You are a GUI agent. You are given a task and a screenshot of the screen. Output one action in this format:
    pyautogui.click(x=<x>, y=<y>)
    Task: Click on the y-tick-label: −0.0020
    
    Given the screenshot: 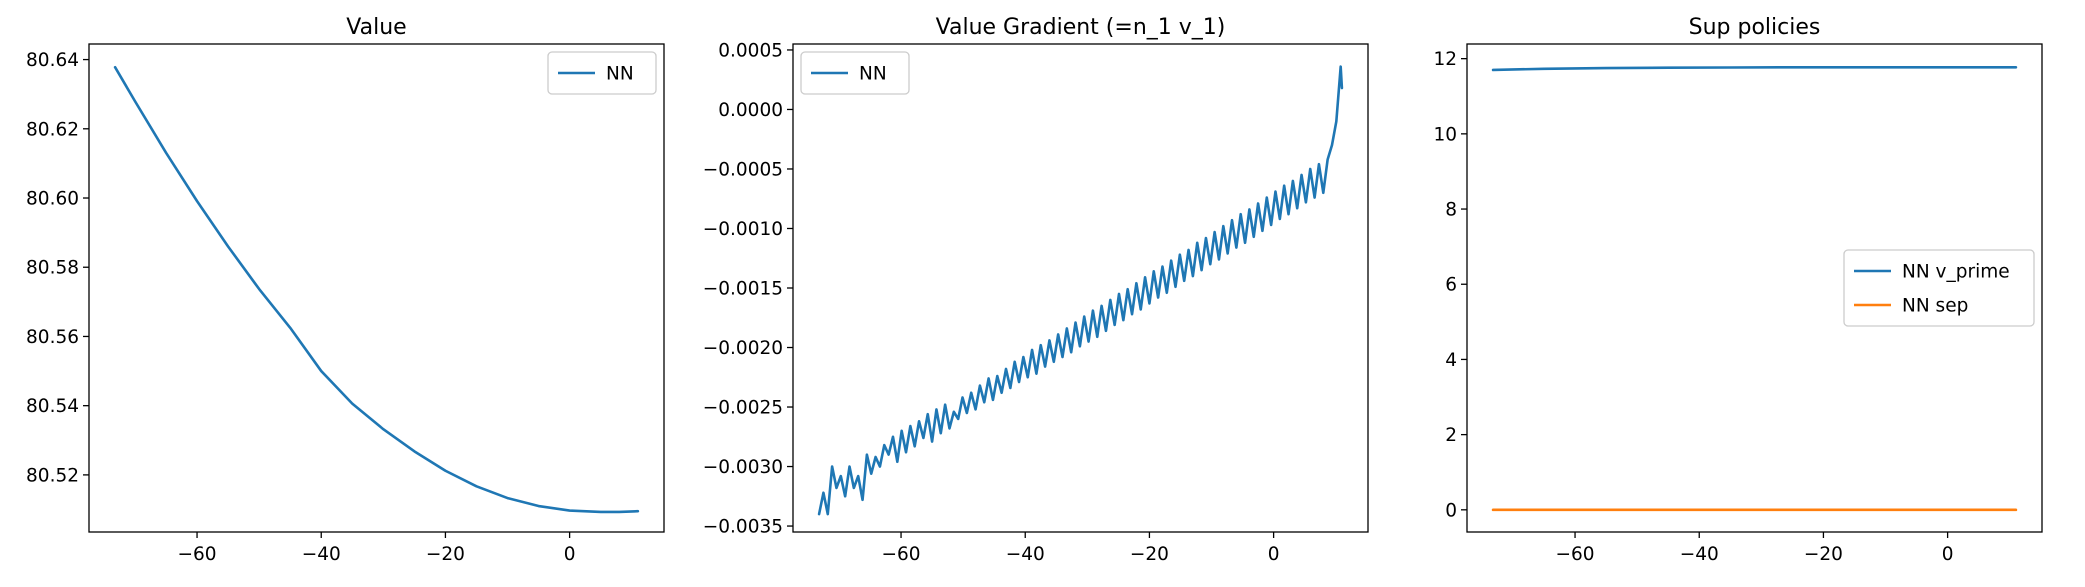 What is the action you would take?
    pyautogui.click(x=743, y=348)
    